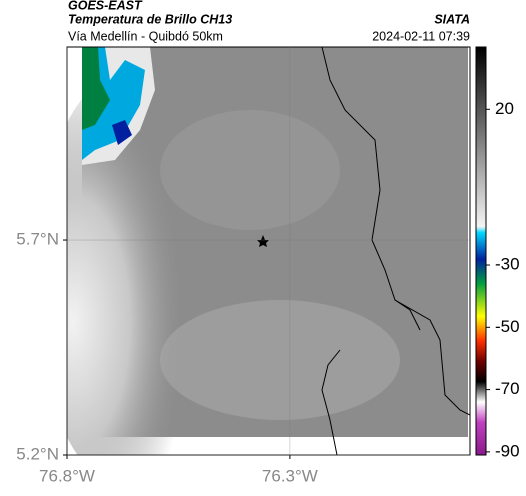 The width and height of the screenshot is (526, 496). What do you see at coordinates (150, 19) in the screenshot?
I see `title: Temperatura de Brillo CH13` at bounding box center [150, 19].